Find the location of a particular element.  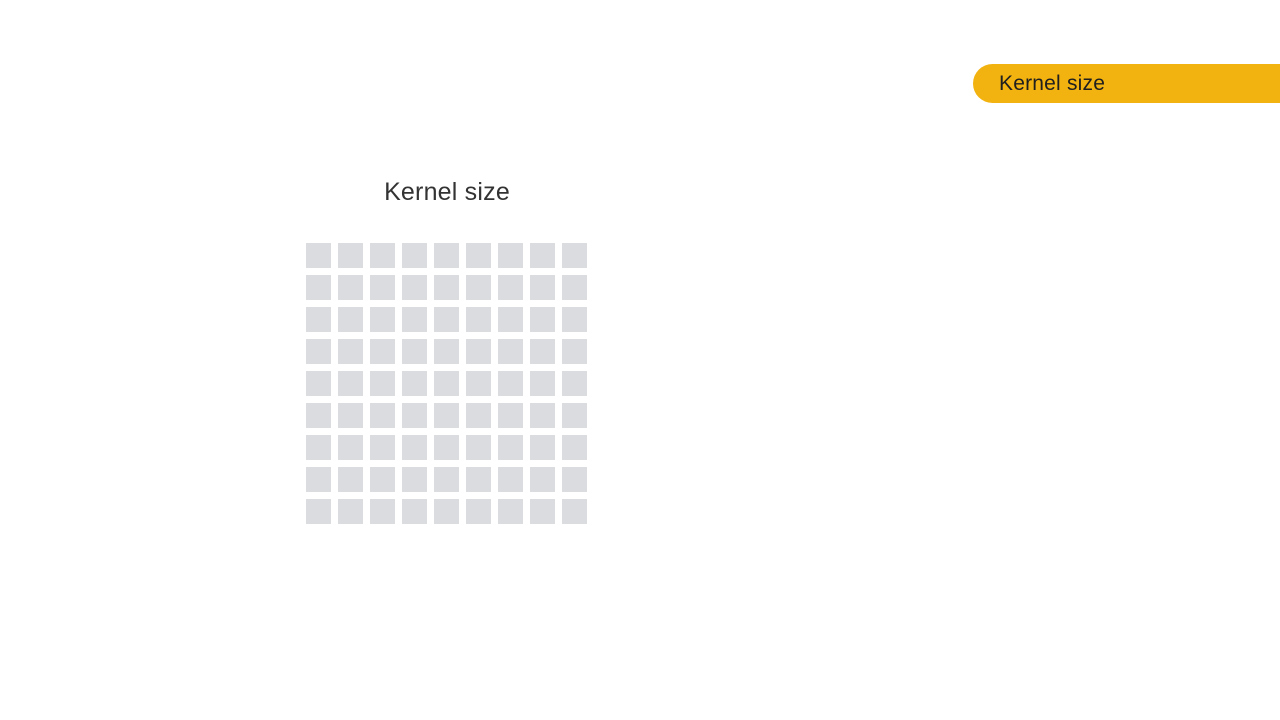

topic-label-text: Kernel size is located at coordinates (1052, 83).